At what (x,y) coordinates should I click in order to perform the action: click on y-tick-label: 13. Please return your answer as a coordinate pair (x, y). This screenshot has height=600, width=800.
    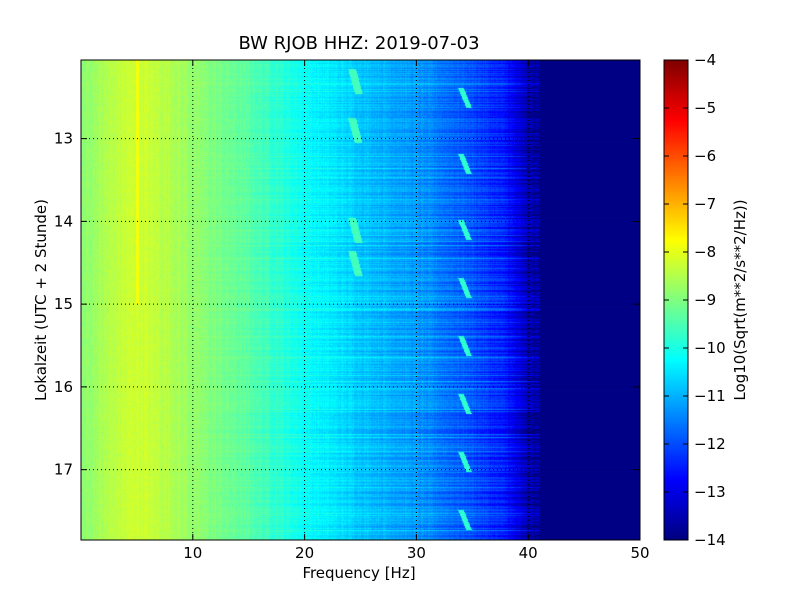
    Looking at the image, I should click on (63, 139).